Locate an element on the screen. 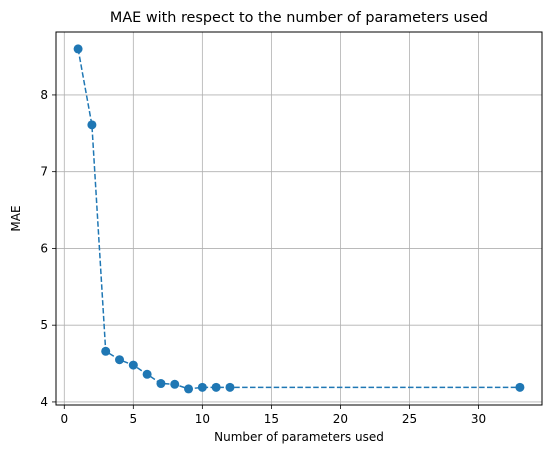  y-tick-label: 4 is located at coordinates (44, 402).